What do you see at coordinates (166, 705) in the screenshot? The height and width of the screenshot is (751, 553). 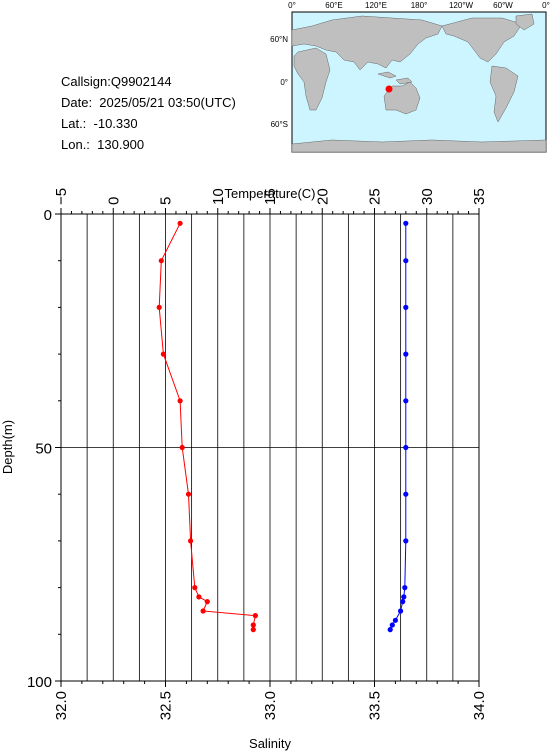 I see `bottom-tick-label: 32.5` at bounding box center [166, 705].